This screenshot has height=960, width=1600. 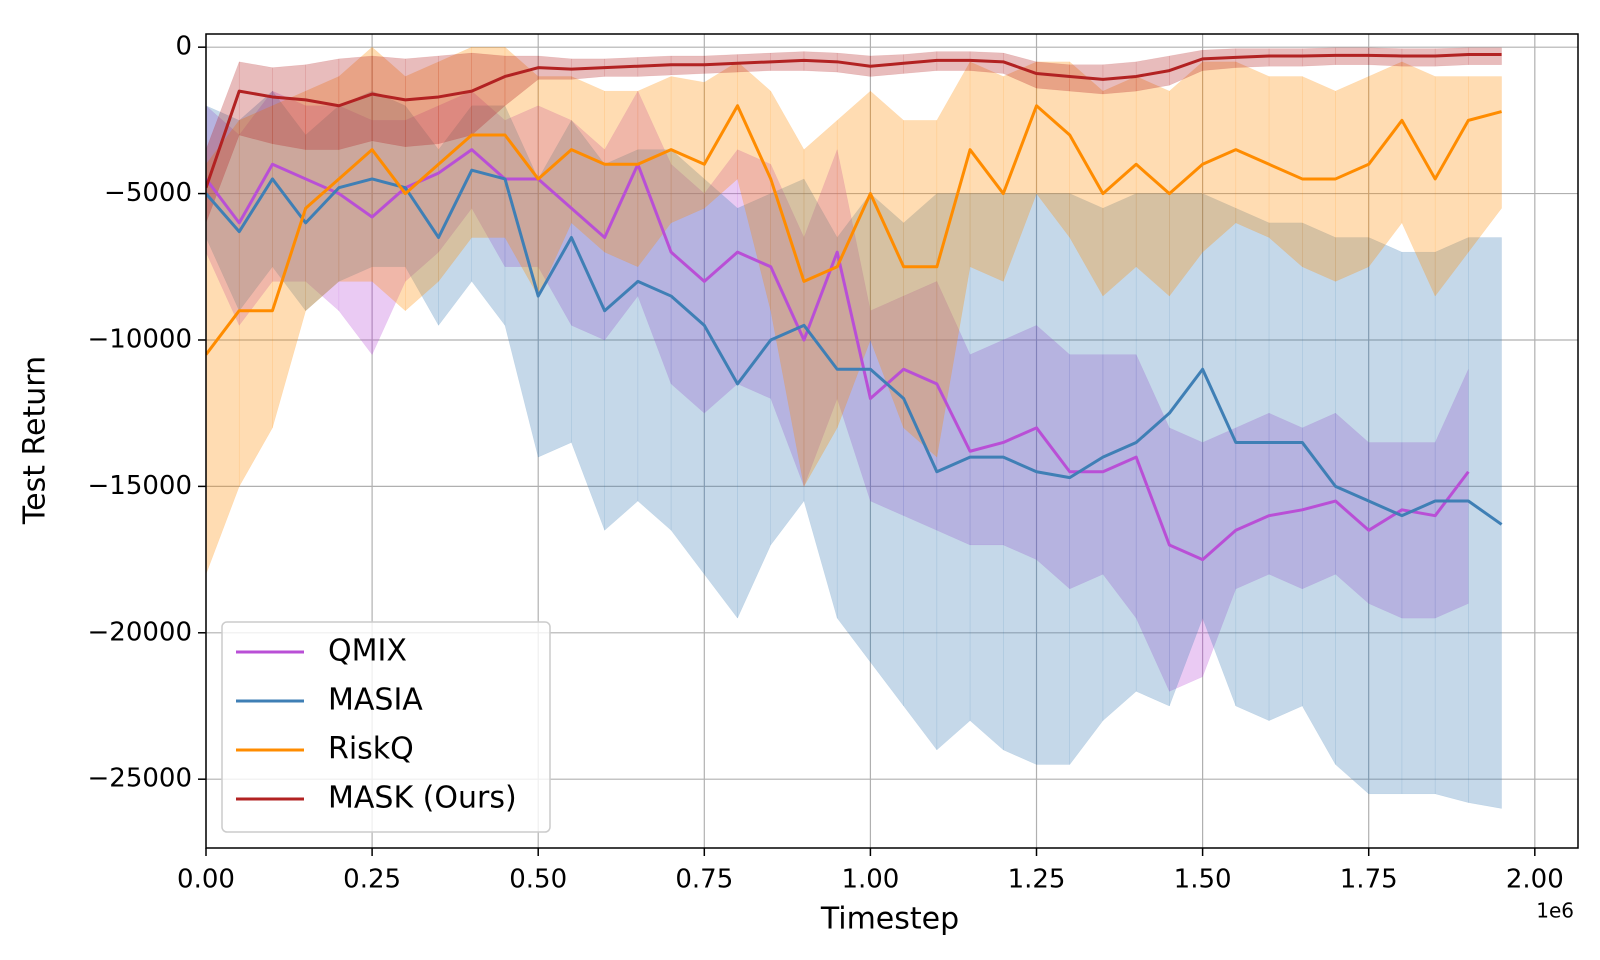 What do you see at coordinates (140, 339) in the screenshot?
I see `y-tick-label: −10000` at bounding box center [140, 339].